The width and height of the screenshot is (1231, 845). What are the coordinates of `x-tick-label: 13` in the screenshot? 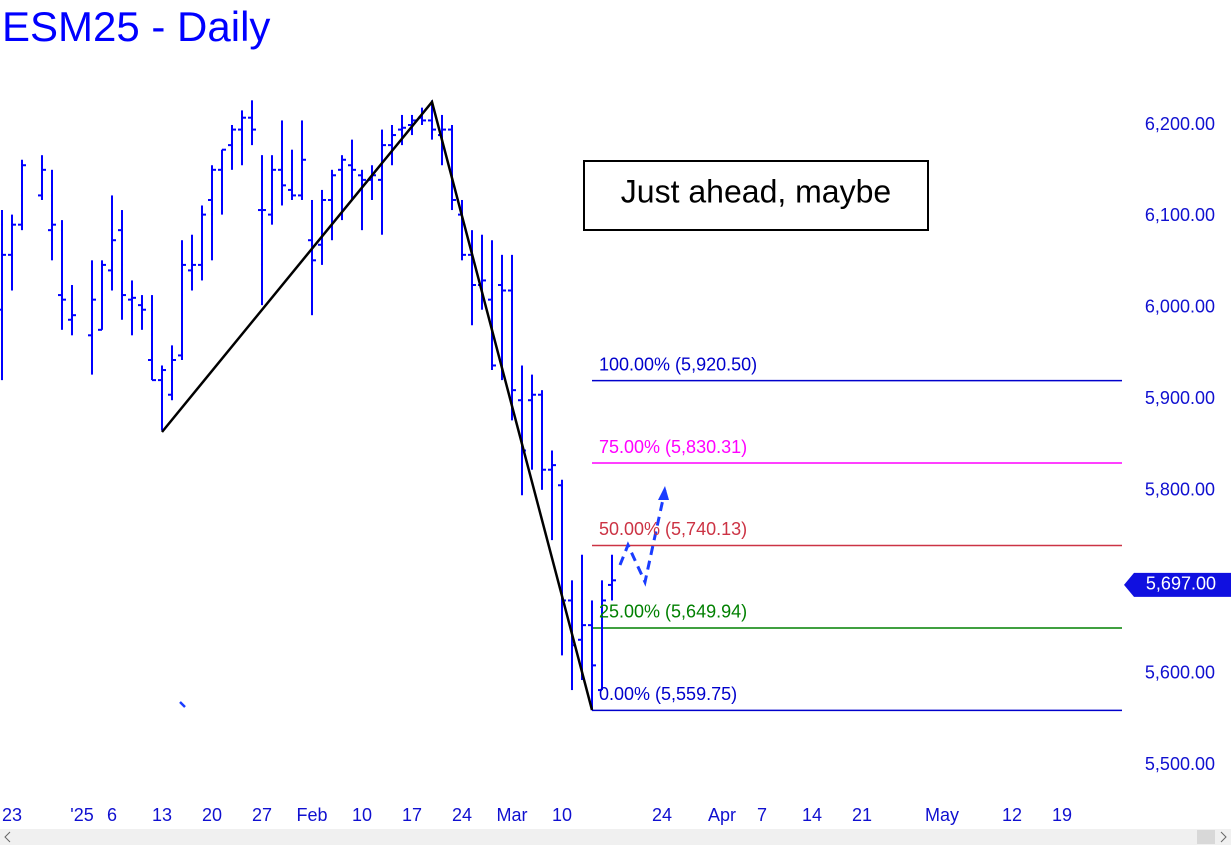 It's located at (162, 815).